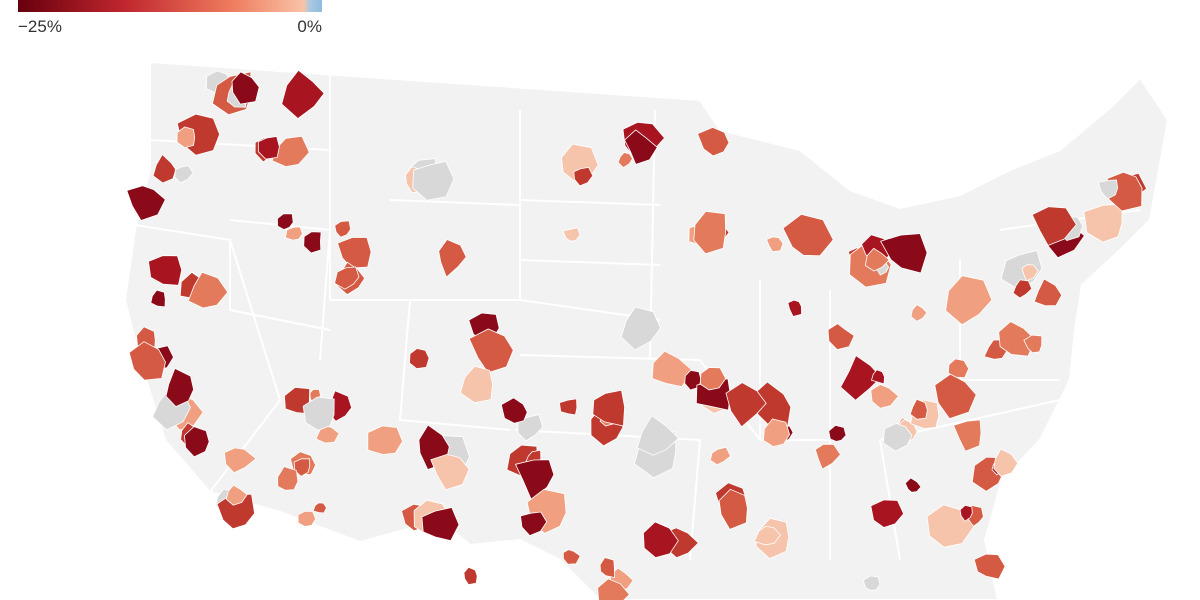 Image resolution: width=1200 pixels, height=600 pixels. What do you see at coordinates (309, 26) in the screenshot?
I see `legend-max: 0%` at bounding box center [309, 26].